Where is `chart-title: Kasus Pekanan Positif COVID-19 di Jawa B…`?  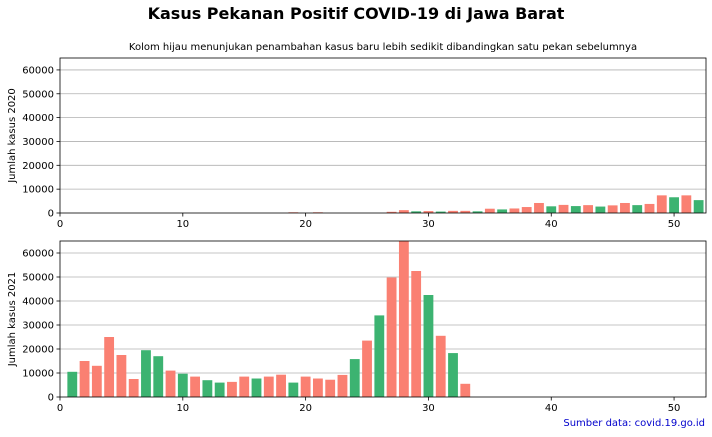 chart-title: Kasus Pekanan Positif COVID-19 di Jawa B… is located at coordinates (356, 13).